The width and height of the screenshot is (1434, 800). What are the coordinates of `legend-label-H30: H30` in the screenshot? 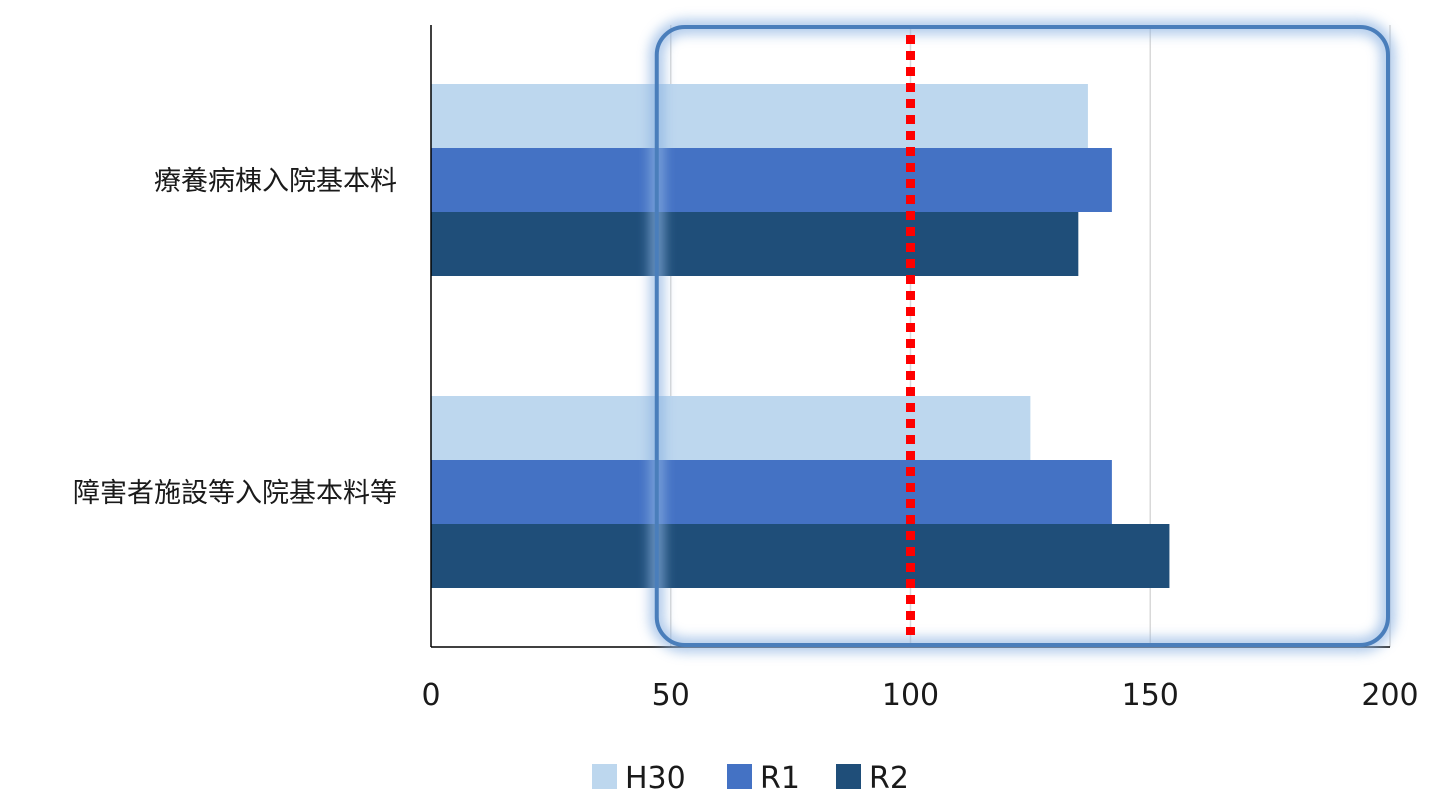 It's located at (655, 778).